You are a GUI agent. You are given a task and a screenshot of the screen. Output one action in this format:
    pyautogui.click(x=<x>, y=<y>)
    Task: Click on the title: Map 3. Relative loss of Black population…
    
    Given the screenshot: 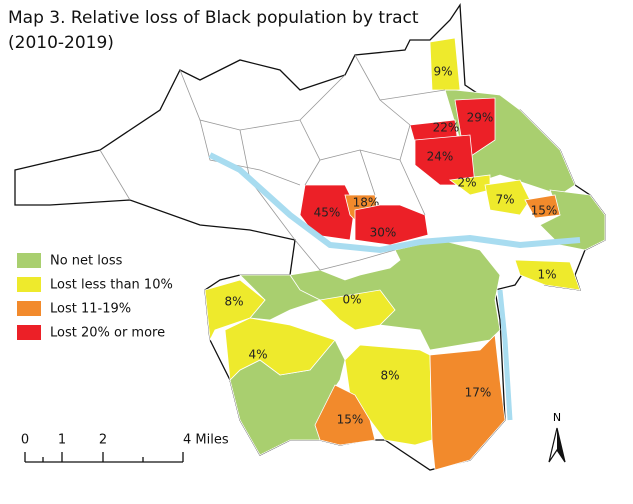 What is the action you would take?
    pyautogui.click(x=213, y=18)
    